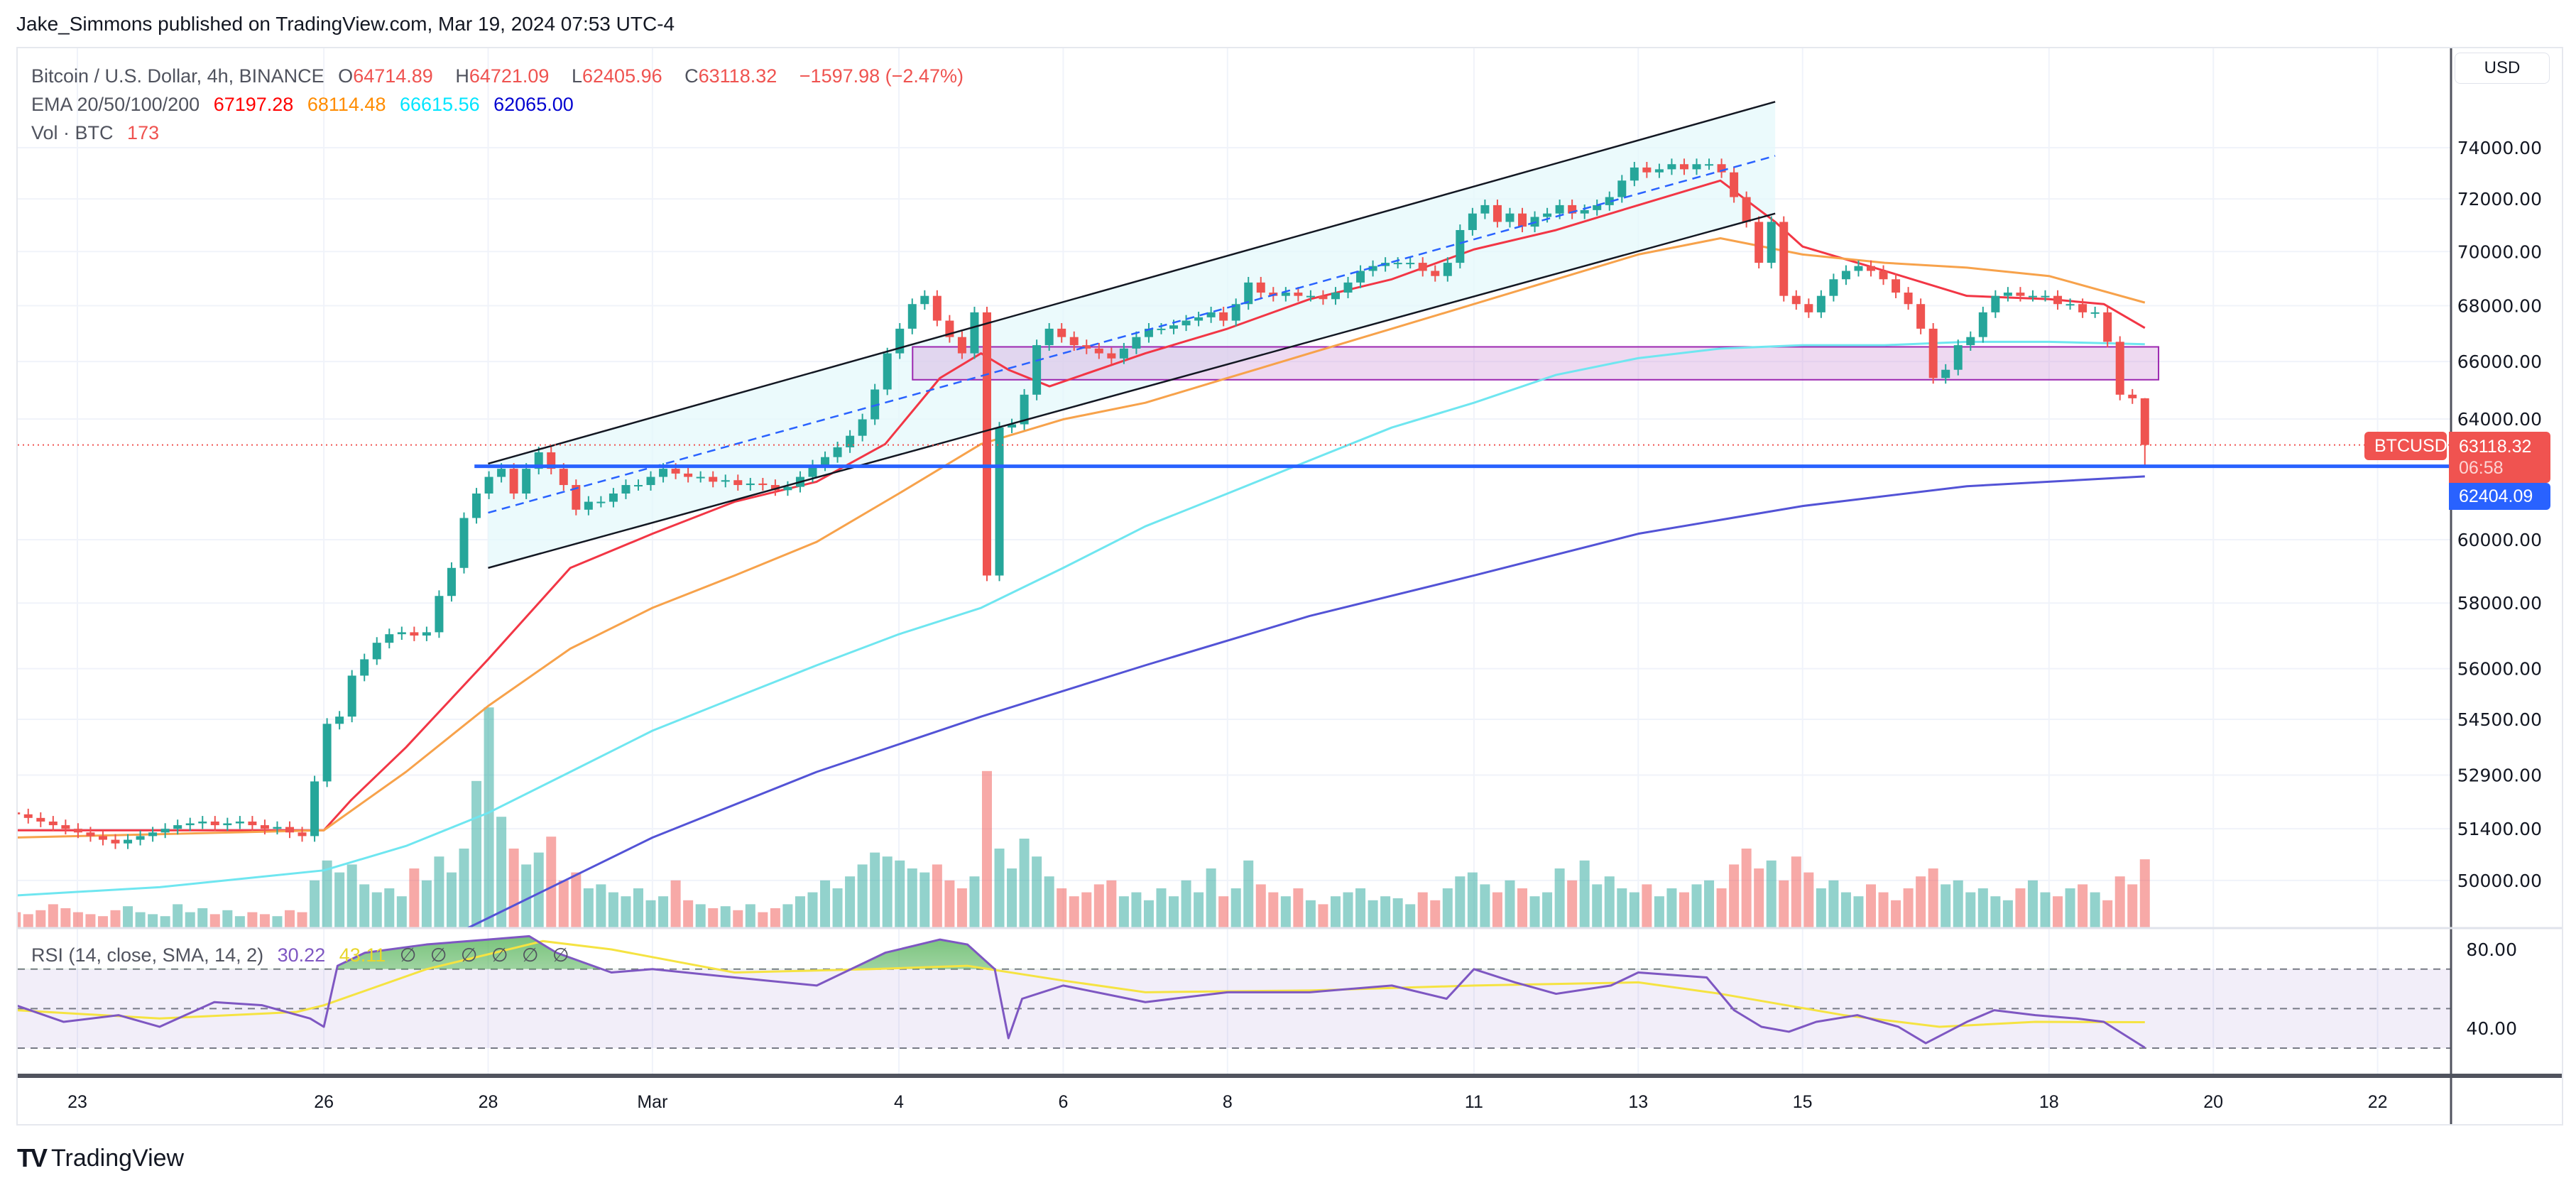 The height and width of the screenshot is (1188, 2576). I want to click on rsi-axis-label: 40.00, so click(2491, 1028).